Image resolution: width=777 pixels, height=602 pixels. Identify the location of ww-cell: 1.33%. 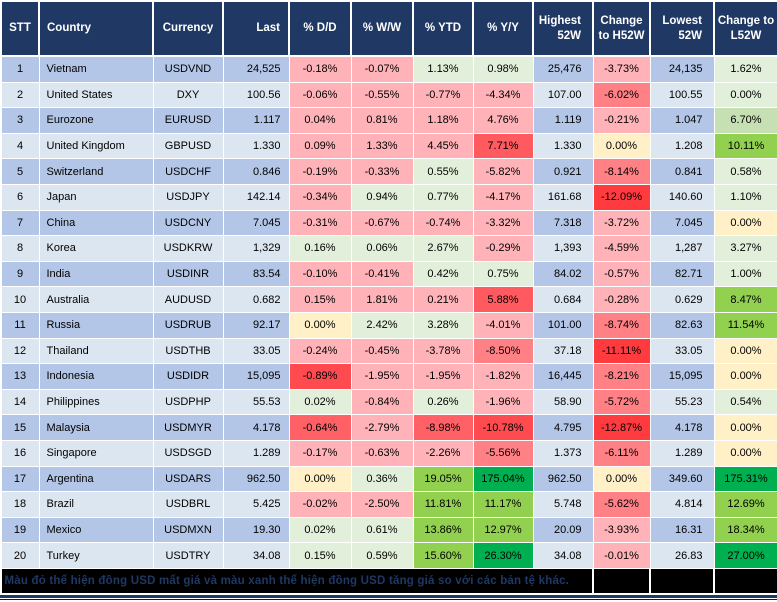
(382, 146).